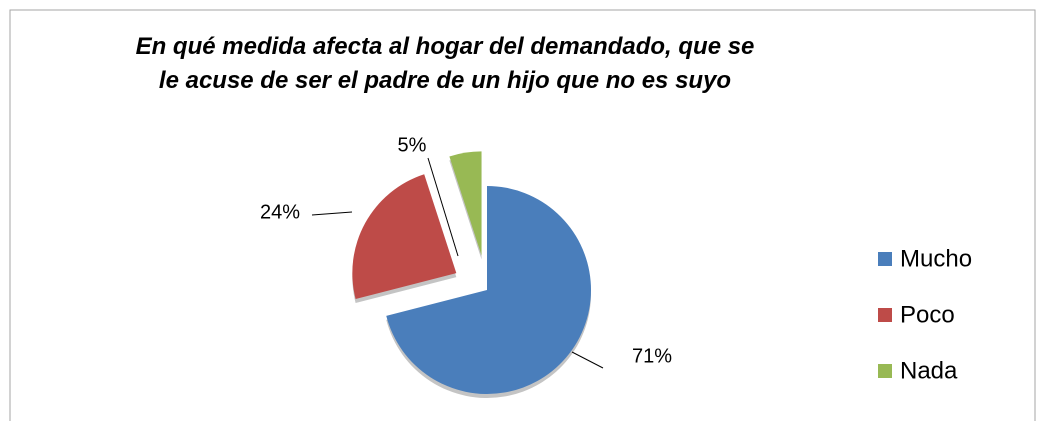 The image size is (1045, 421). I want to click on legend-label: Poco, so click(927, 314).